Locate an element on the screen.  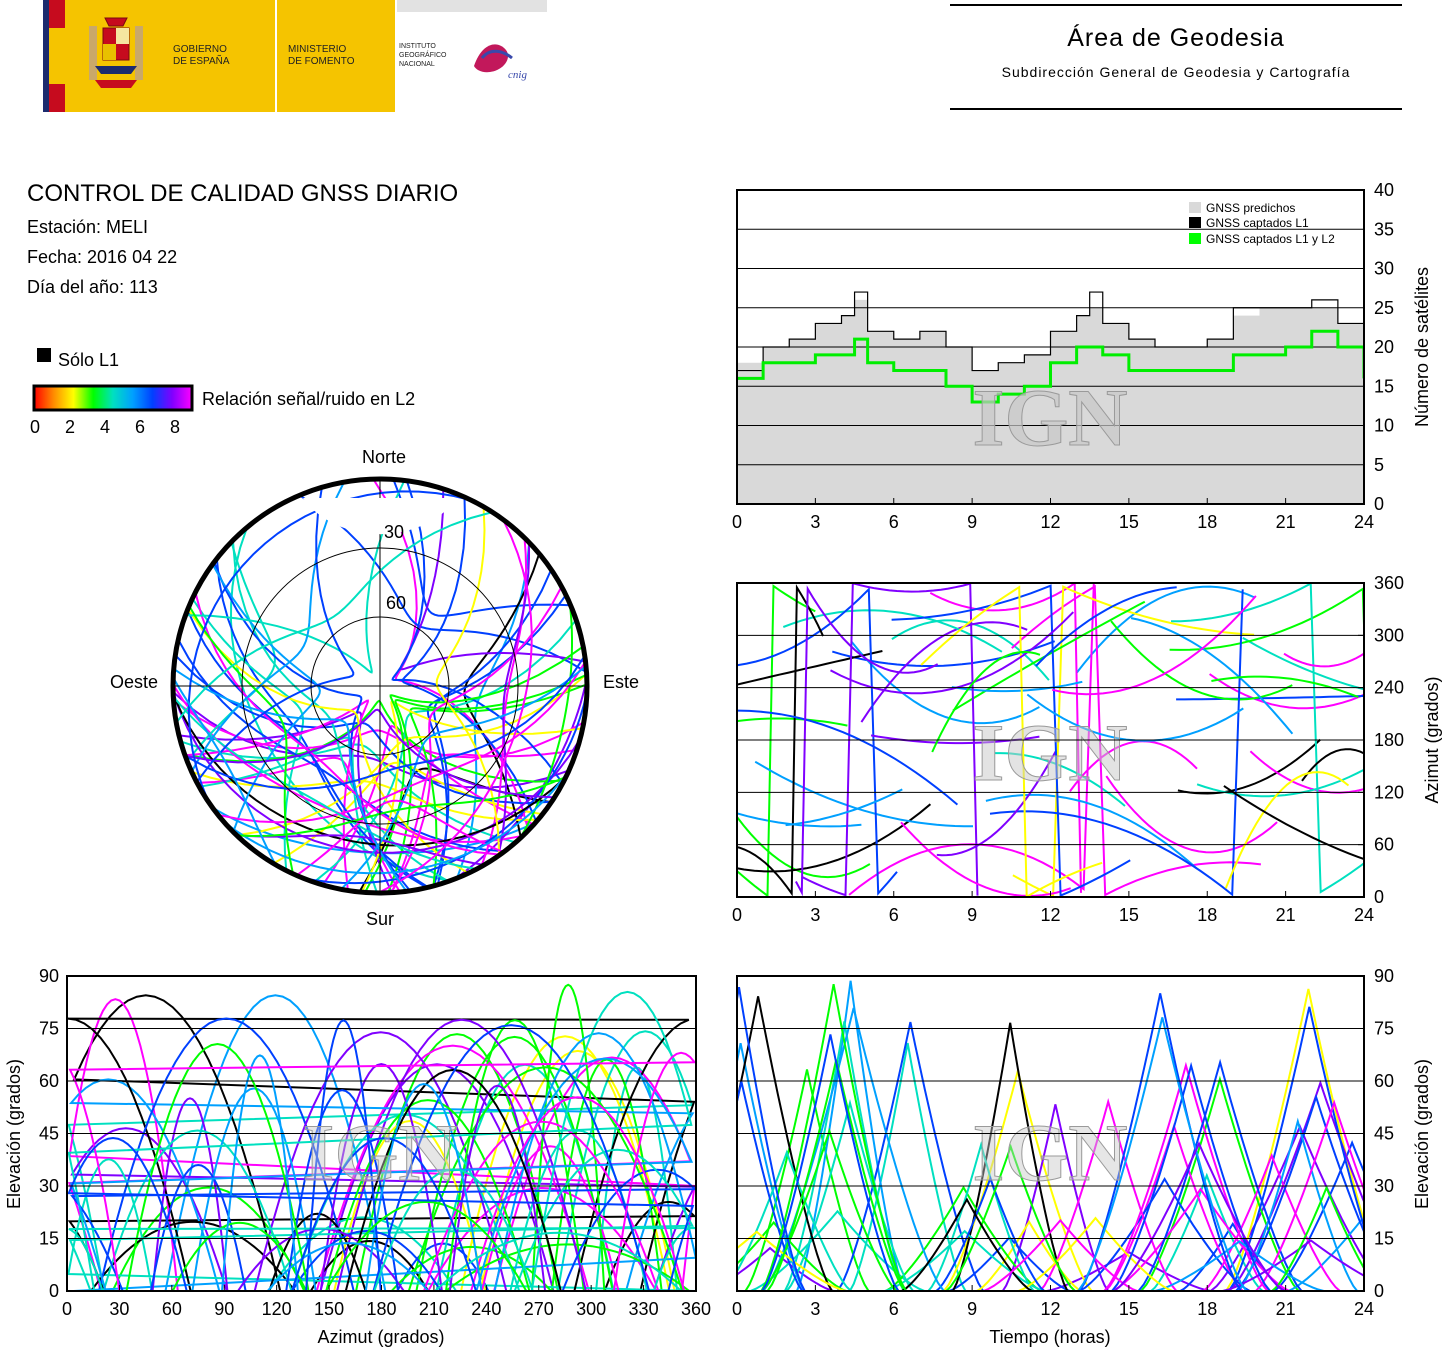
y-tick-label: 45 is located at coordinates (49, 1134).